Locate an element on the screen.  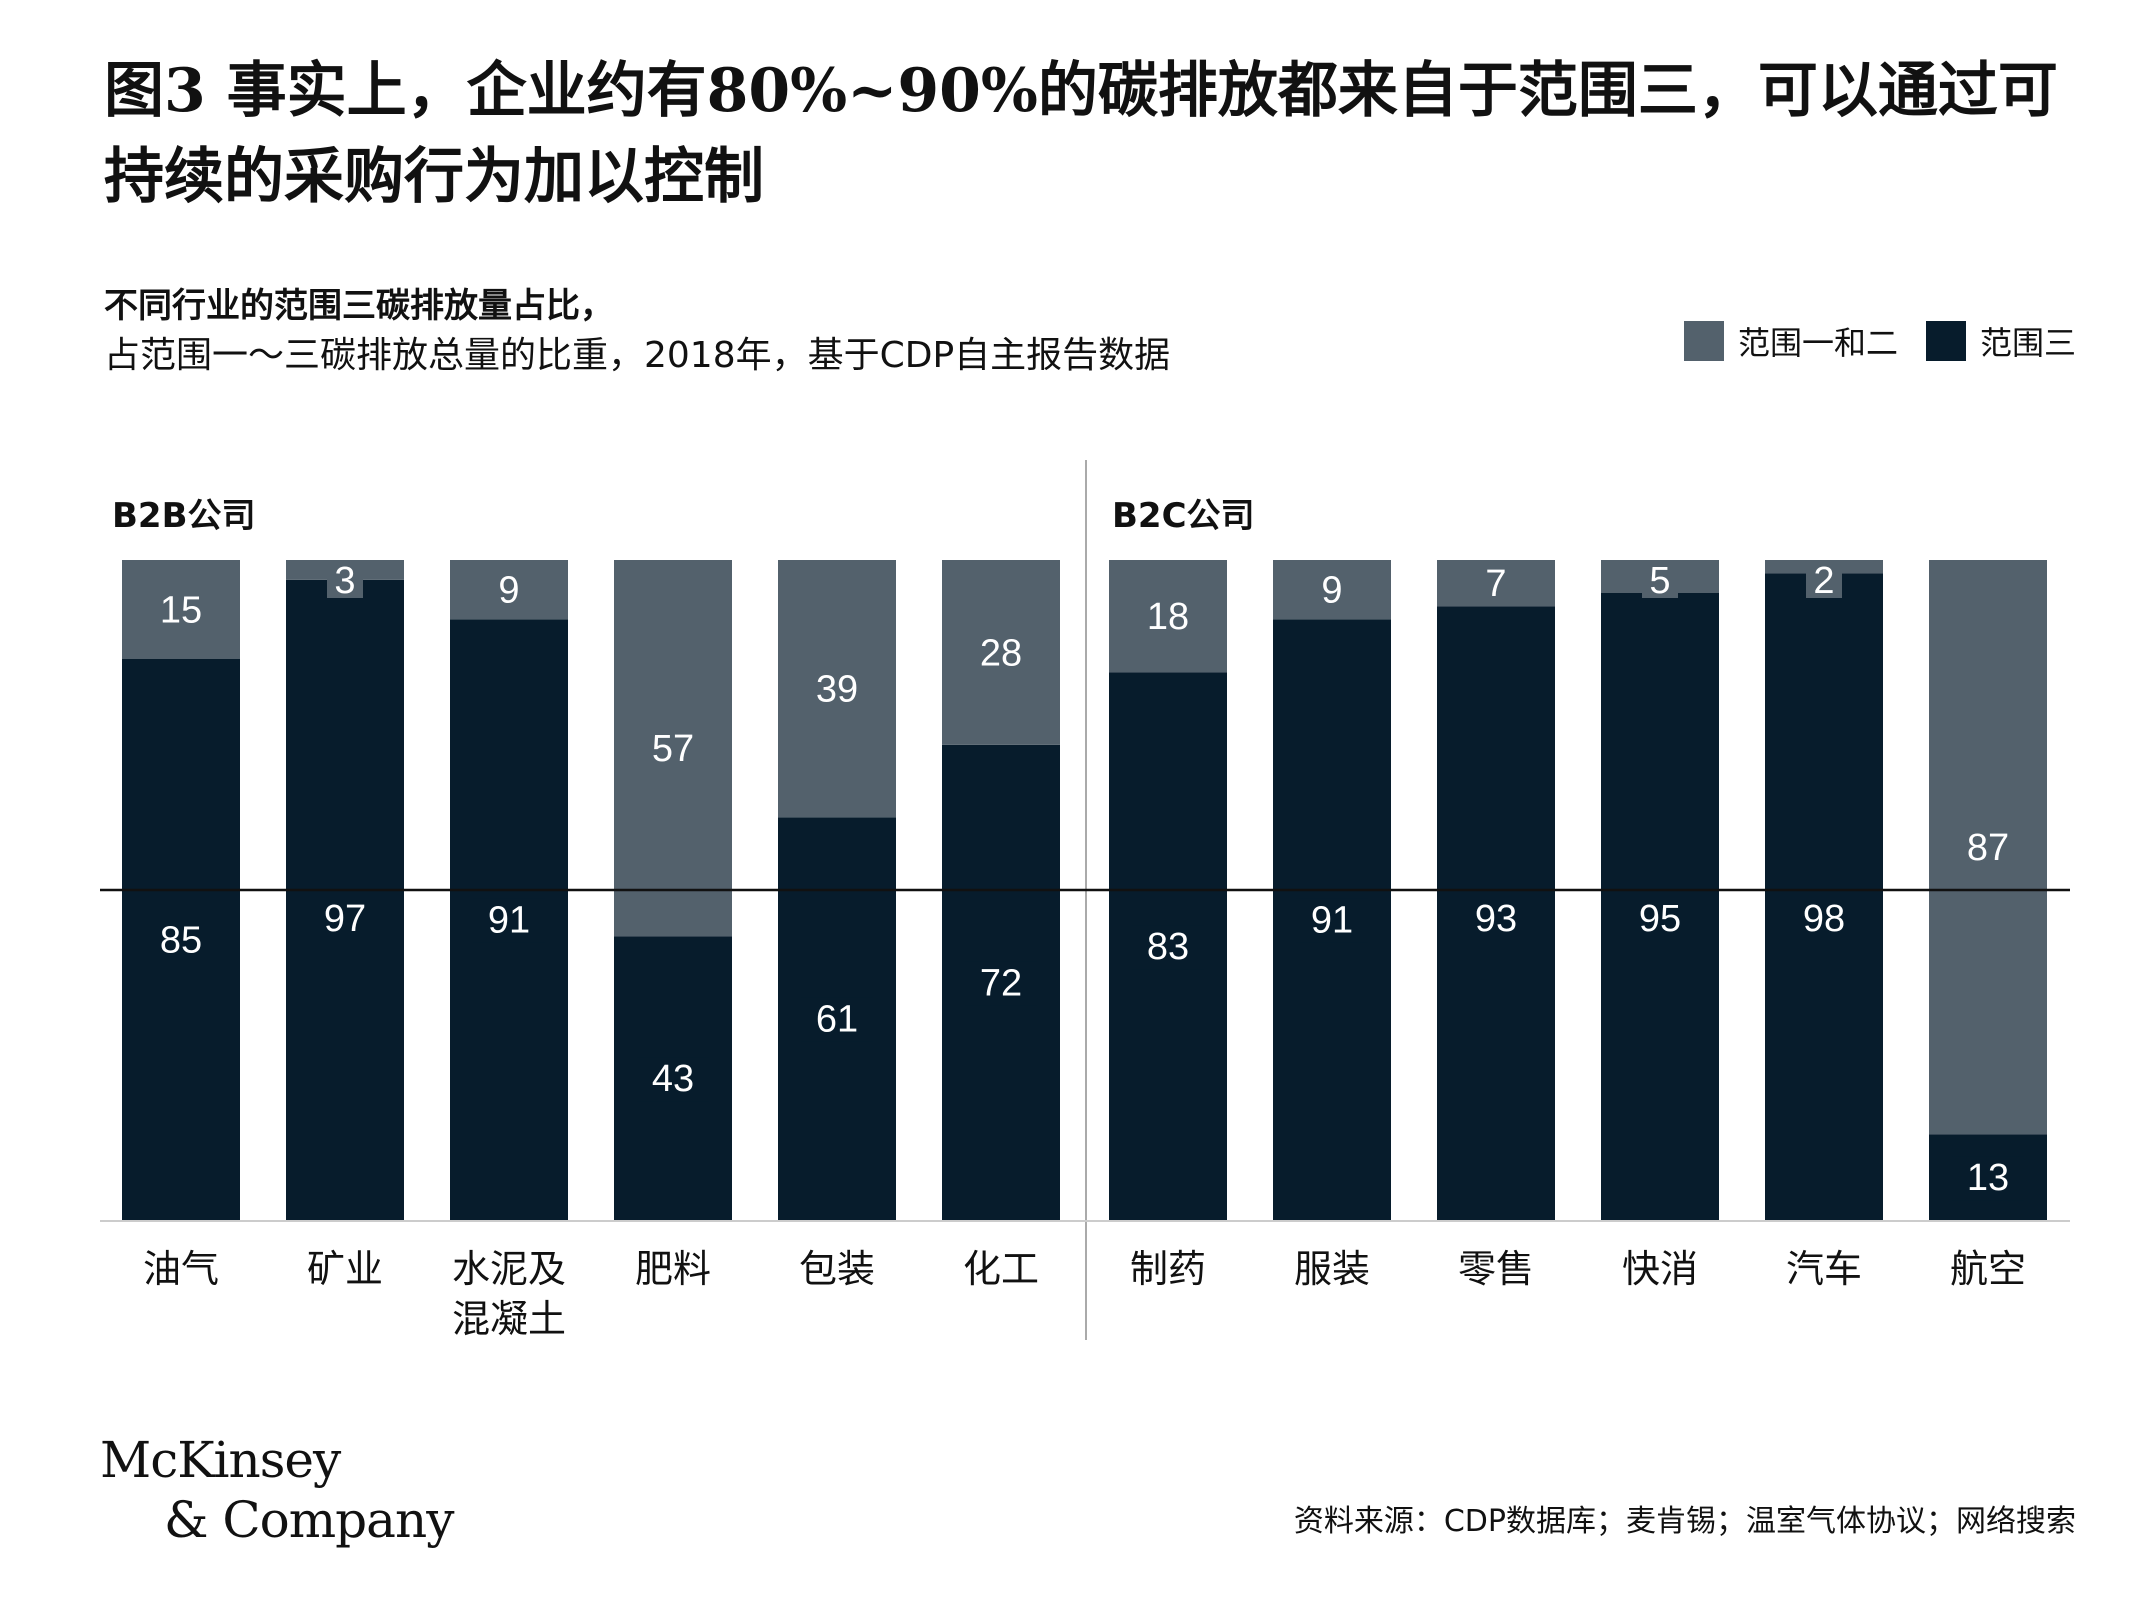
category-label: 化工 is located at coordinates (1001, 1269).